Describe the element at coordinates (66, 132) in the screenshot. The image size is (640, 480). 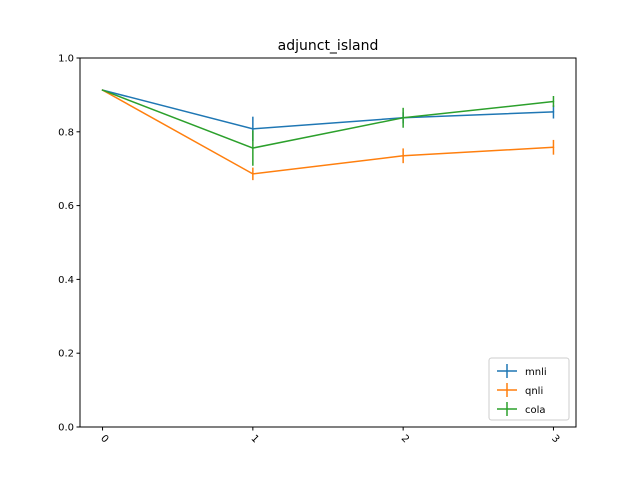
I see `y-tick-label: 0.8` at that location.